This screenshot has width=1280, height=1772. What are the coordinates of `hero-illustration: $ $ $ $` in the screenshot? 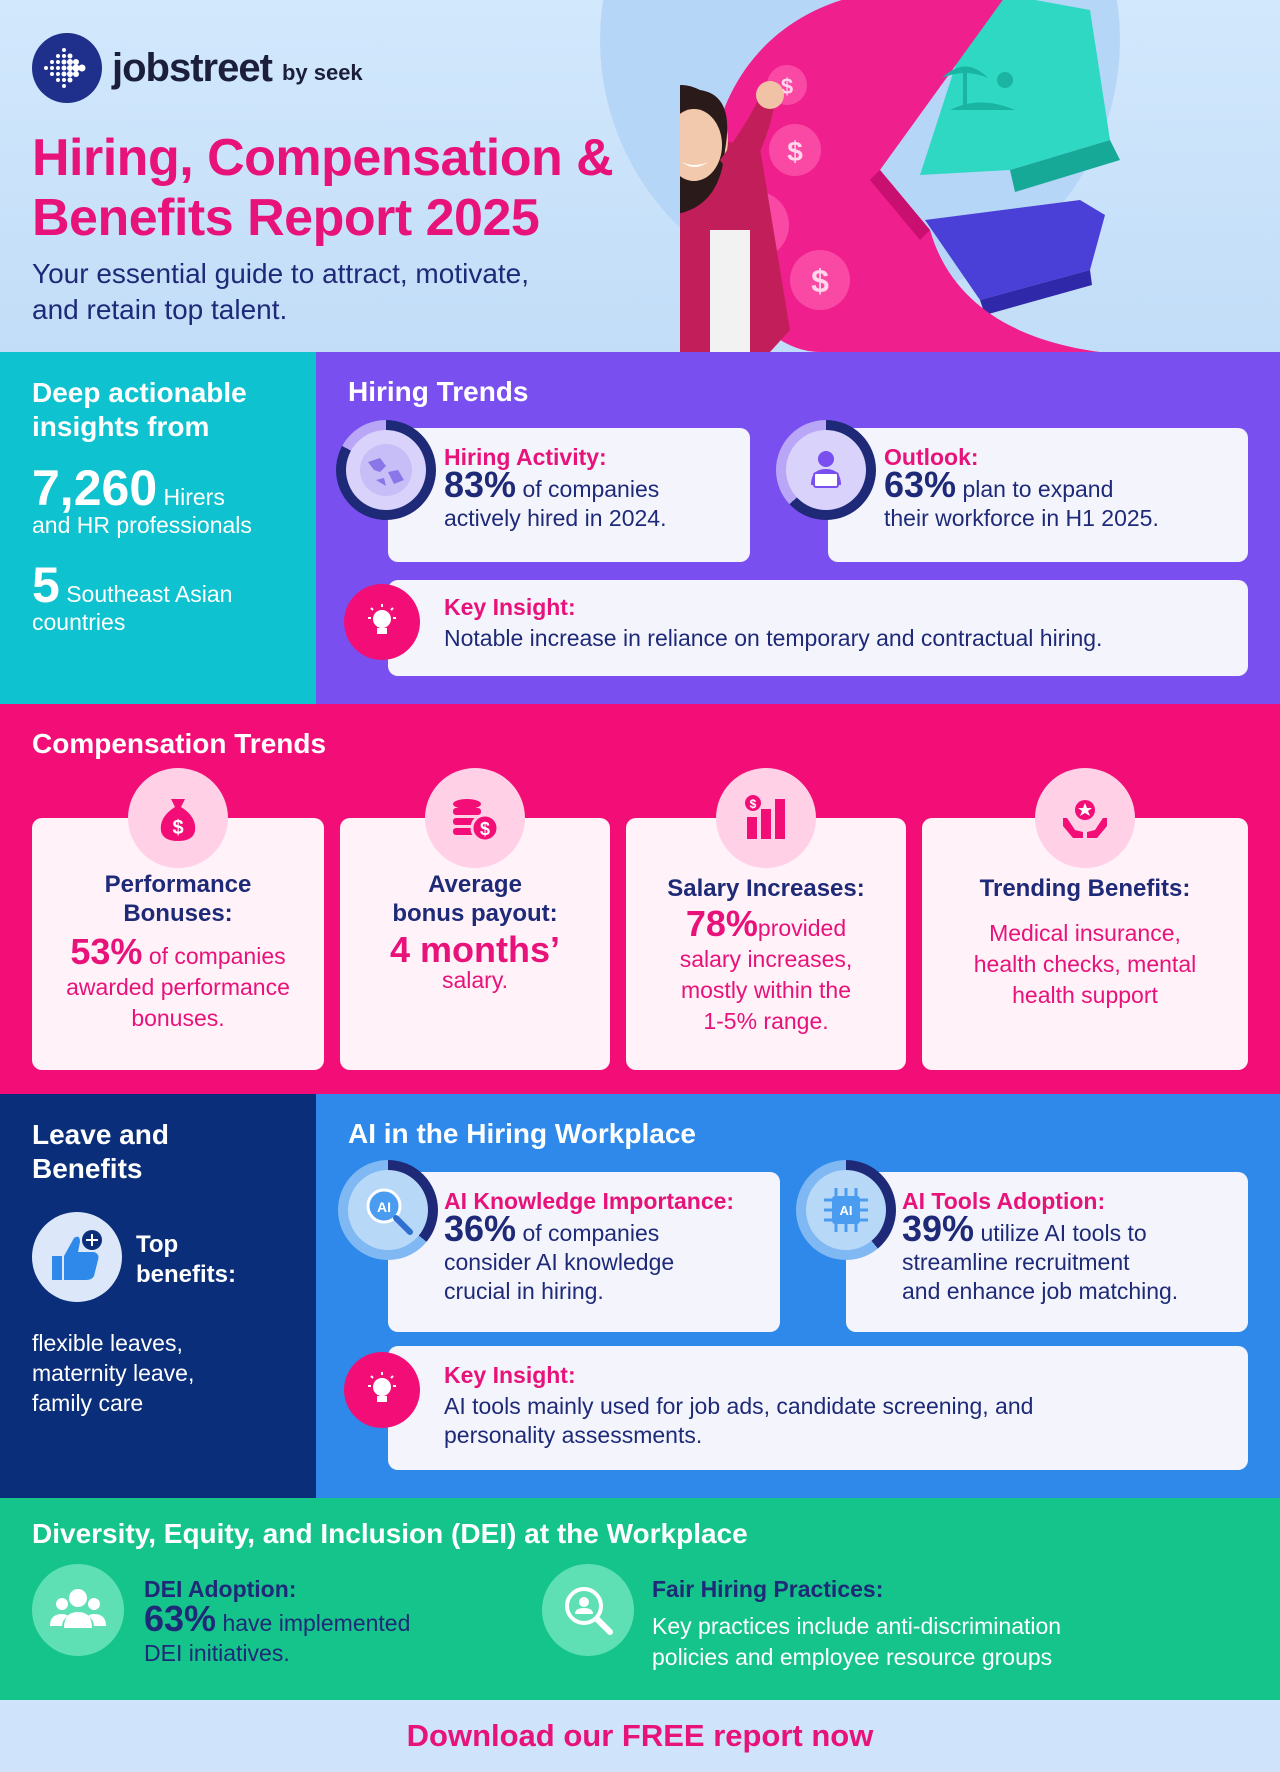 It's located at (963, 176).